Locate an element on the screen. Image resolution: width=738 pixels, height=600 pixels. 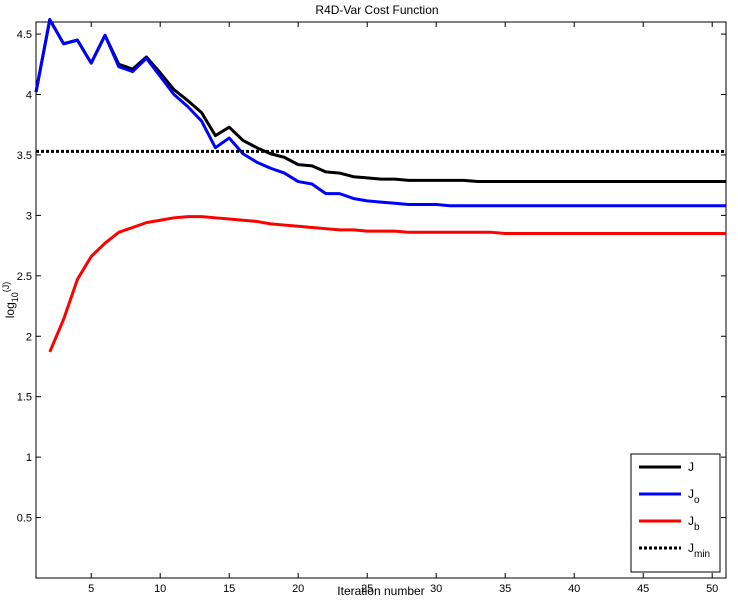
x-tick-label: 15 is located at coordinates (229, 589).